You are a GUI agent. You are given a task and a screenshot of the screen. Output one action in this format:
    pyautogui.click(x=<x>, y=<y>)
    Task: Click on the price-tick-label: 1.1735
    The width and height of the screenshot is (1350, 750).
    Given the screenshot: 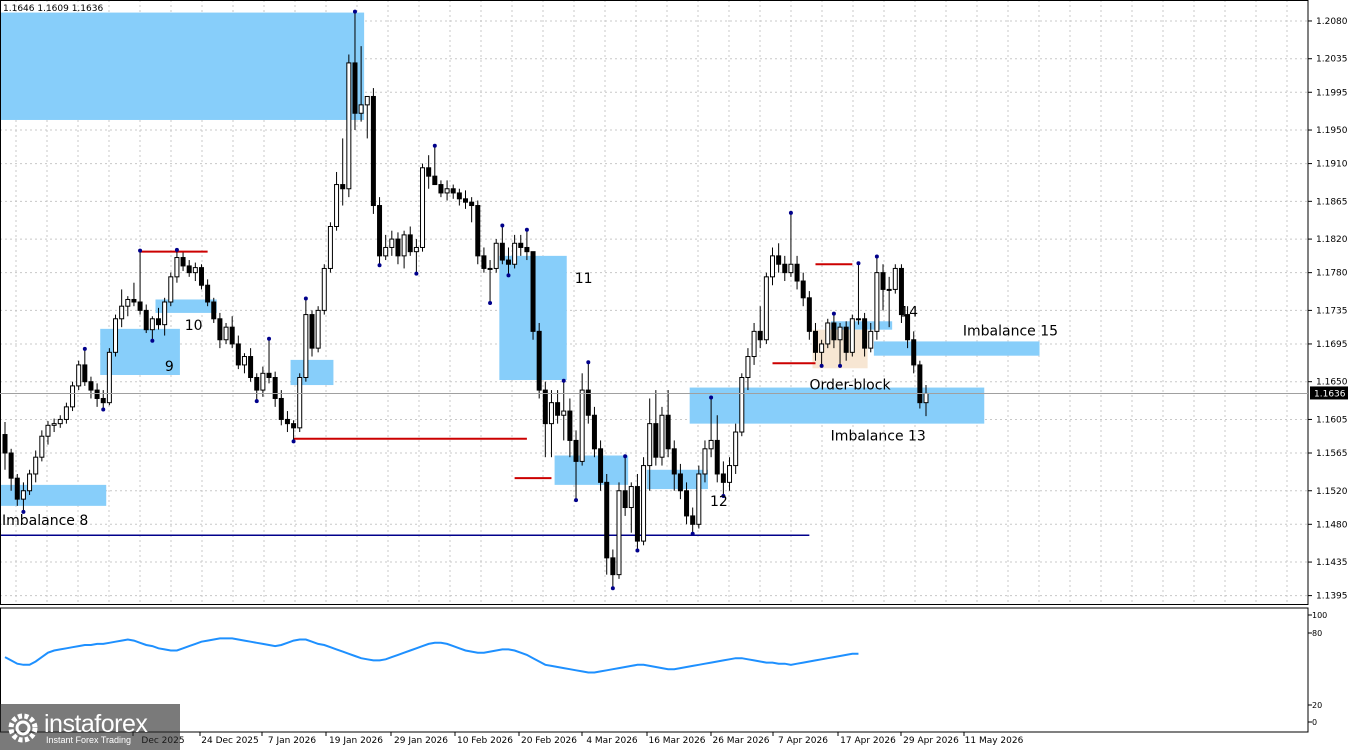 What is the action you would take?
    pyautogui.click(x=1332, y=311)
    